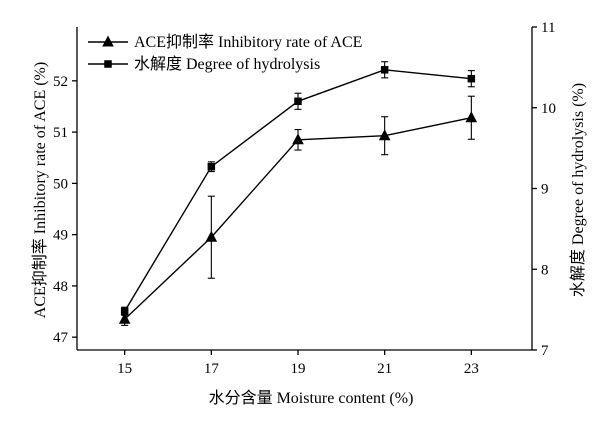 The width and height of the screenshot is (610, 422). Describe the element at coordinates (548, 28) in the screenshot. I see `right-y-tick-label: 11` at that location.